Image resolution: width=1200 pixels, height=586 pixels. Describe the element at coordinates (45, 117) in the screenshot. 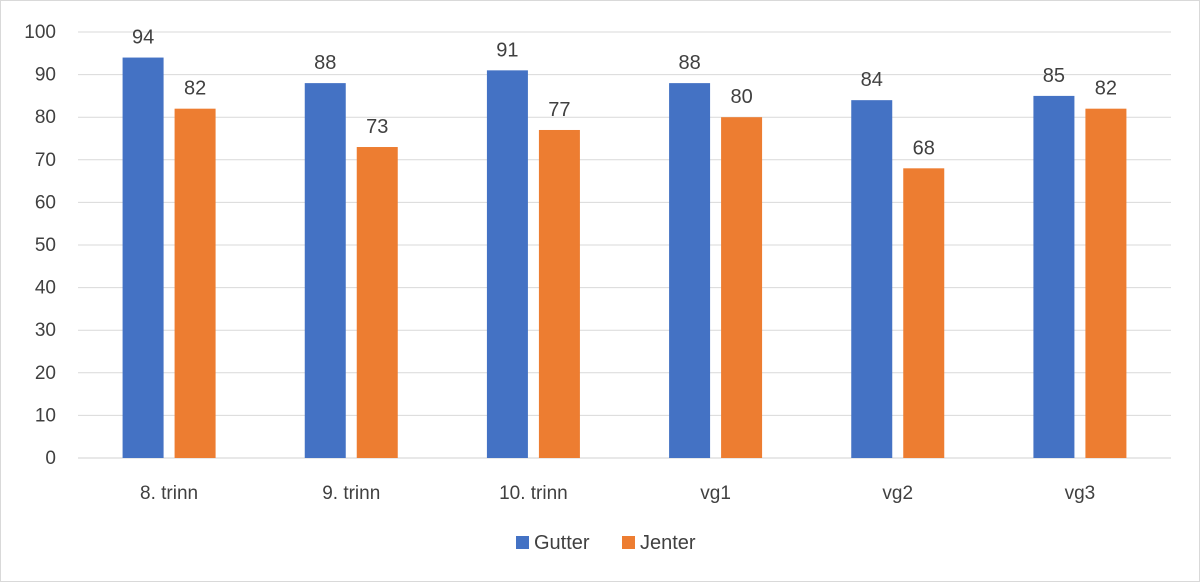

I see `y-tick-label: 80` at that location.